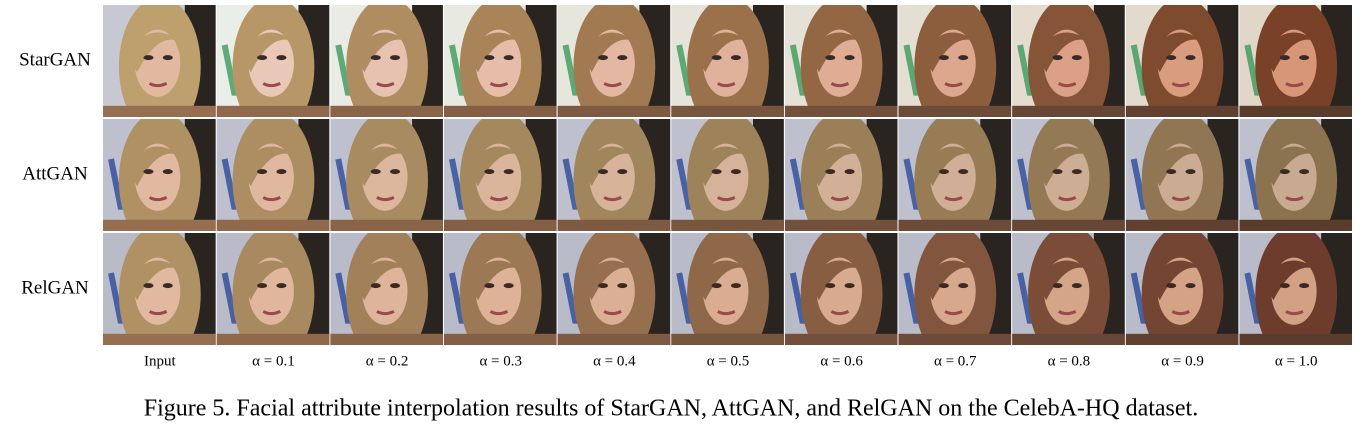 Image resolution: width=1363 pixels, height=431 pixels. What do you see at coordinates (55, 287) in the screenshot?
I see `row-label: RelGAN` at bounding box center [55, 287].